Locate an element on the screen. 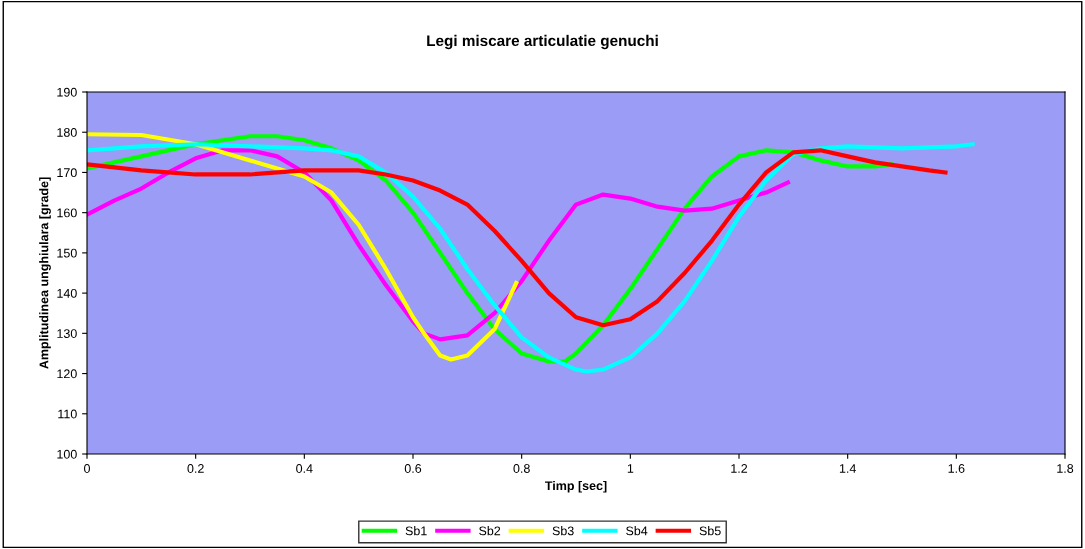 The image size is (1085, 549). x-tick-label: 1.8 is located at coordinates (1065, 468).